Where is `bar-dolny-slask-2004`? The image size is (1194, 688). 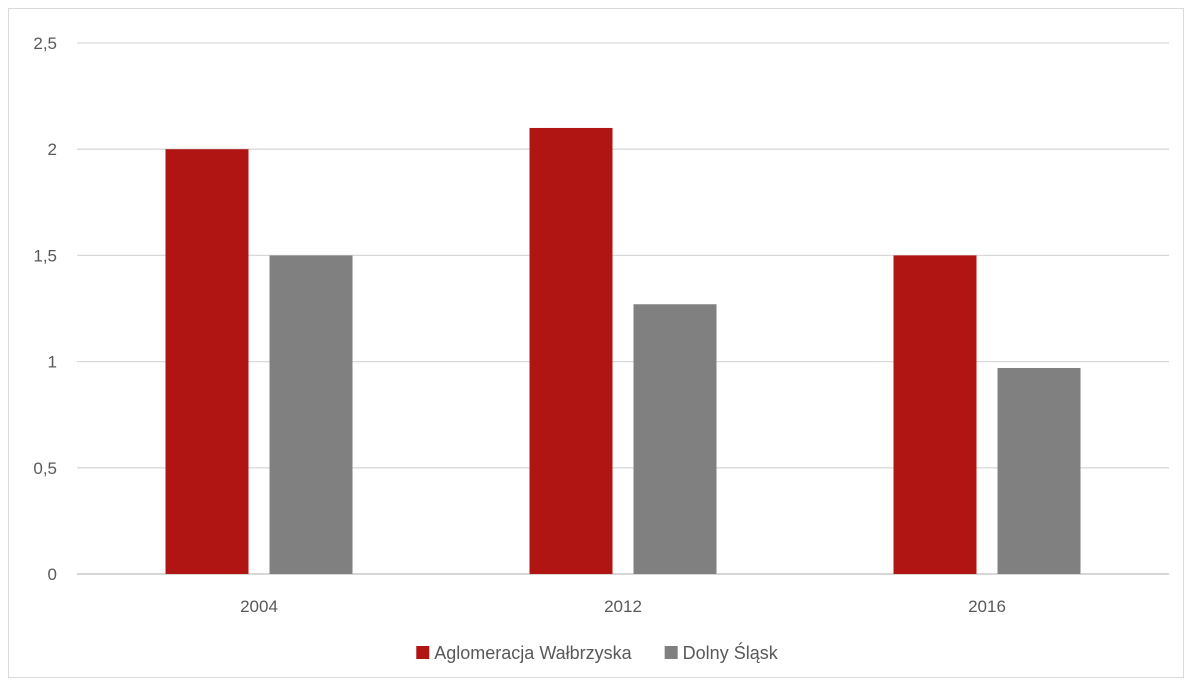 bar-dolny-slask-2004 is located at coordinates (311, 414).